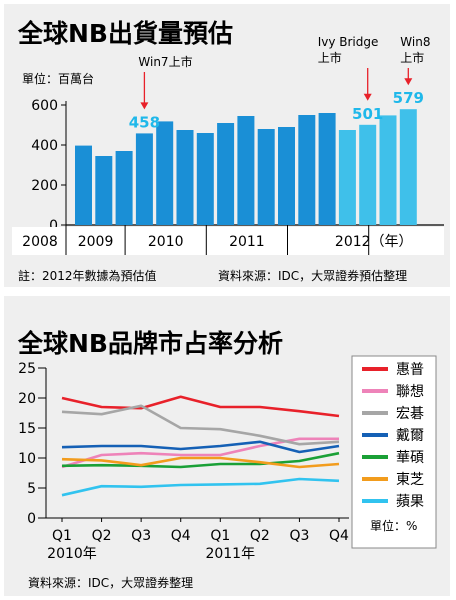 Image resolution: width=456 pixels, height=600 pixels. What do you see at coordinates (27, 399) in the screenshot?
I see `y-tick-label: 20` at bounding box center [27, 399].